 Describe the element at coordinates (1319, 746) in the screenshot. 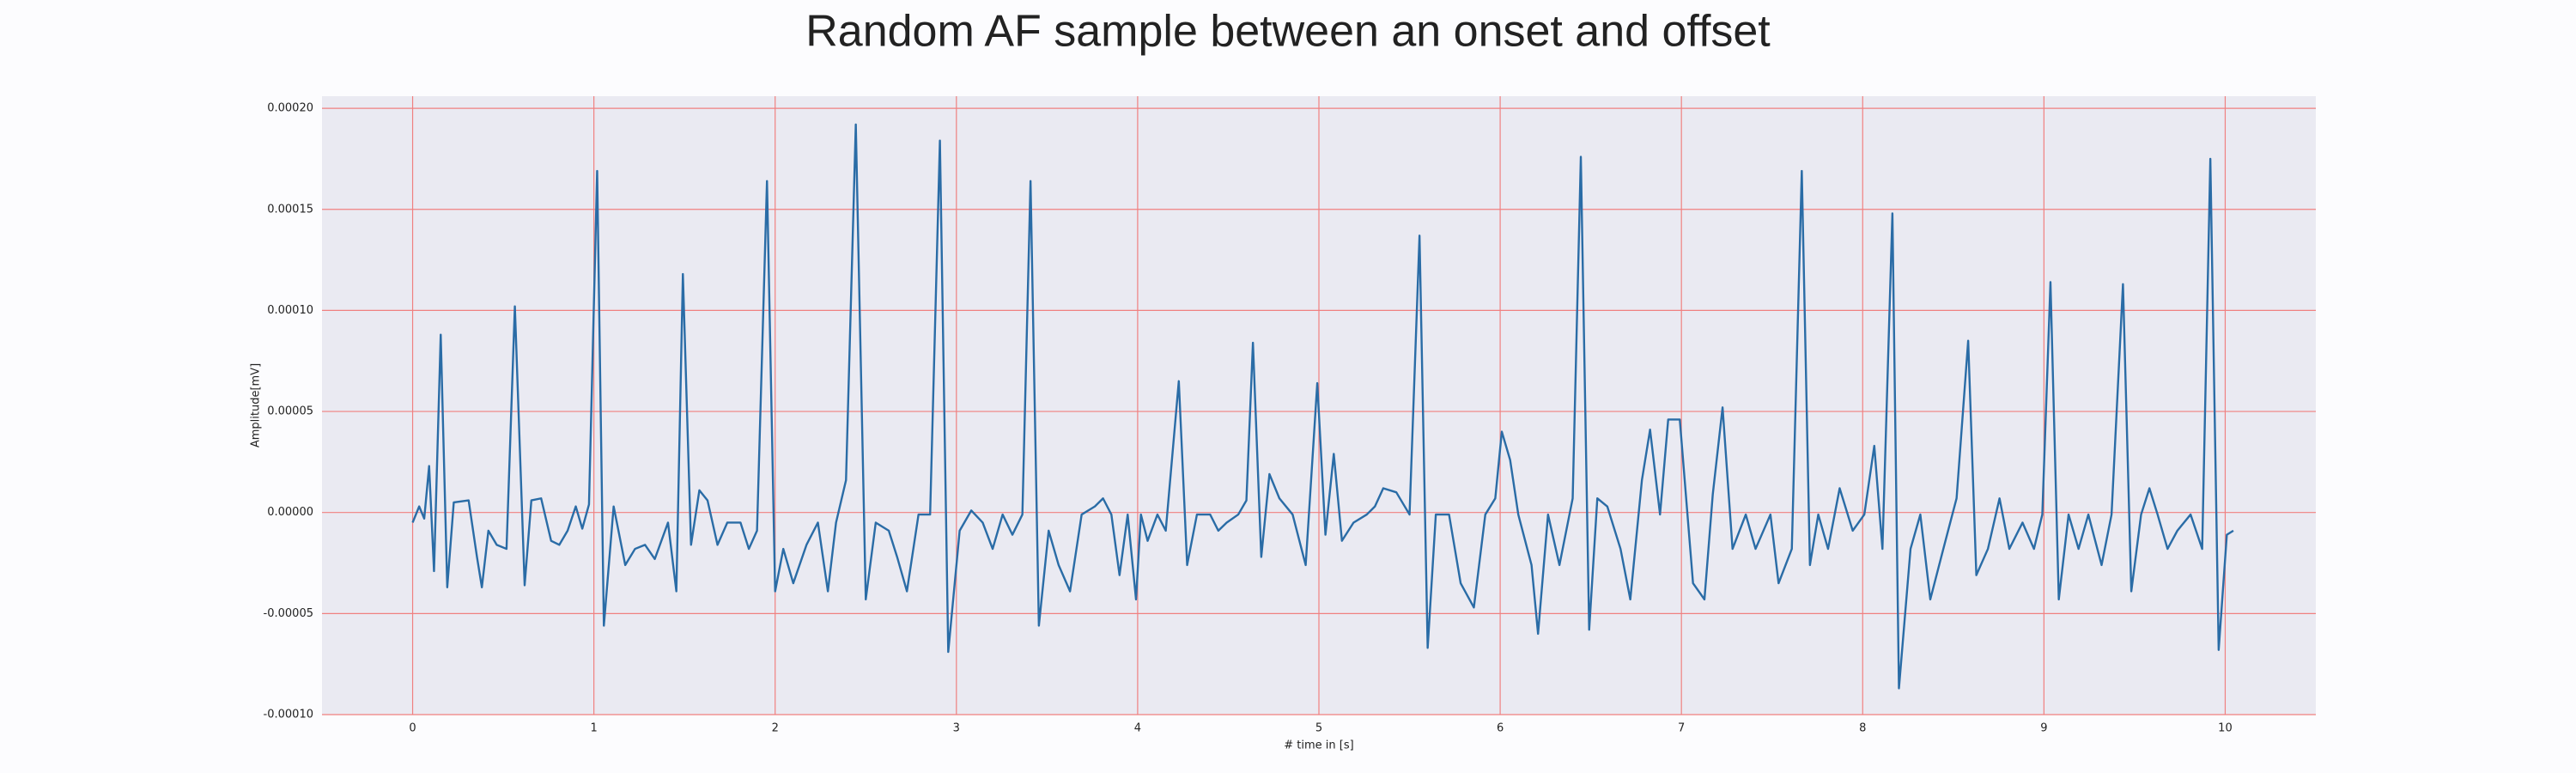

I see `x-axis-label: # time in [s]` at that location.